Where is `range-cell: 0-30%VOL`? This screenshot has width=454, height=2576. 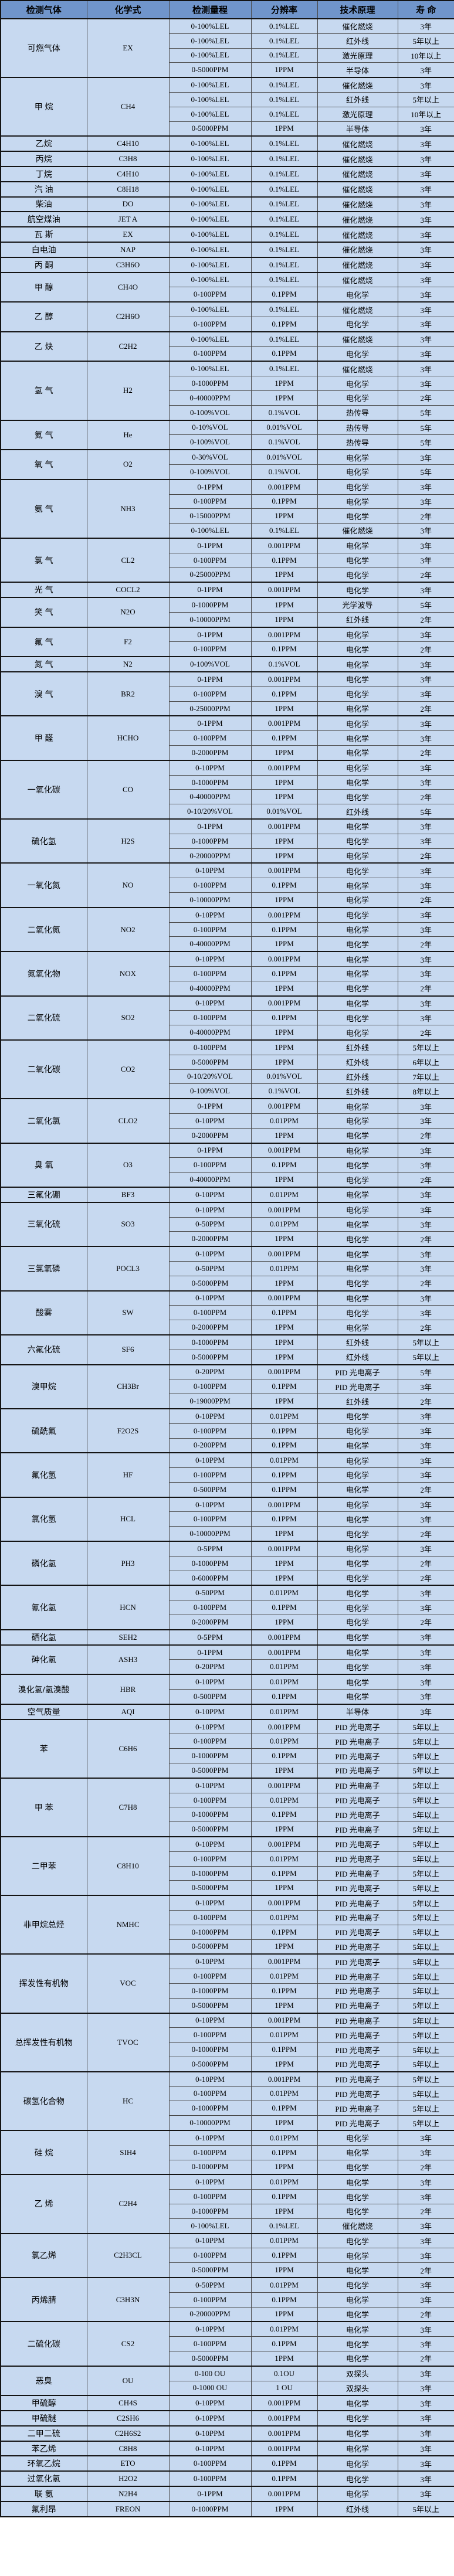 range-cell: 0-30%VOL is located at coordinates (210, 457).